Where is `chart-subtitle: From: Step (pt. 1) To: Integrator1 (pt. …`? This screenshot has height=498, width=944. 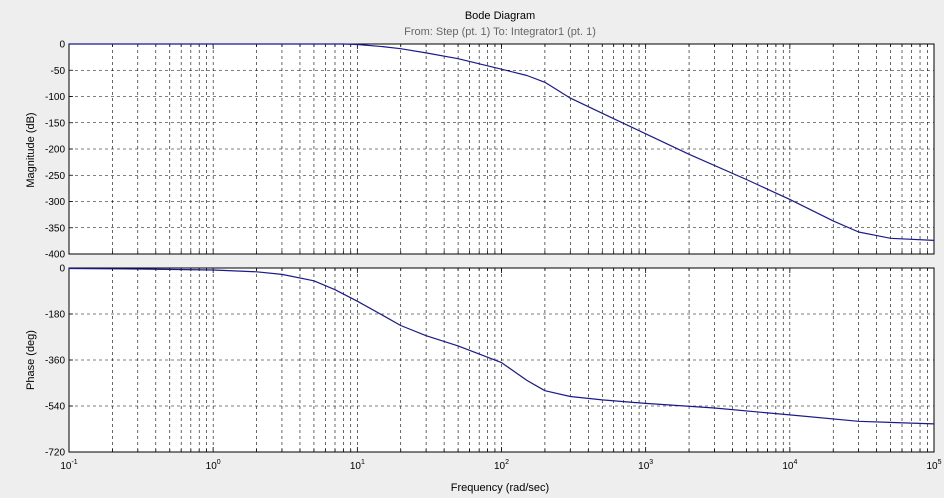 chart-subtitle: From: Step (pt. 1) To: Integrator1 (pt. … is located at coordinates (500, 32).